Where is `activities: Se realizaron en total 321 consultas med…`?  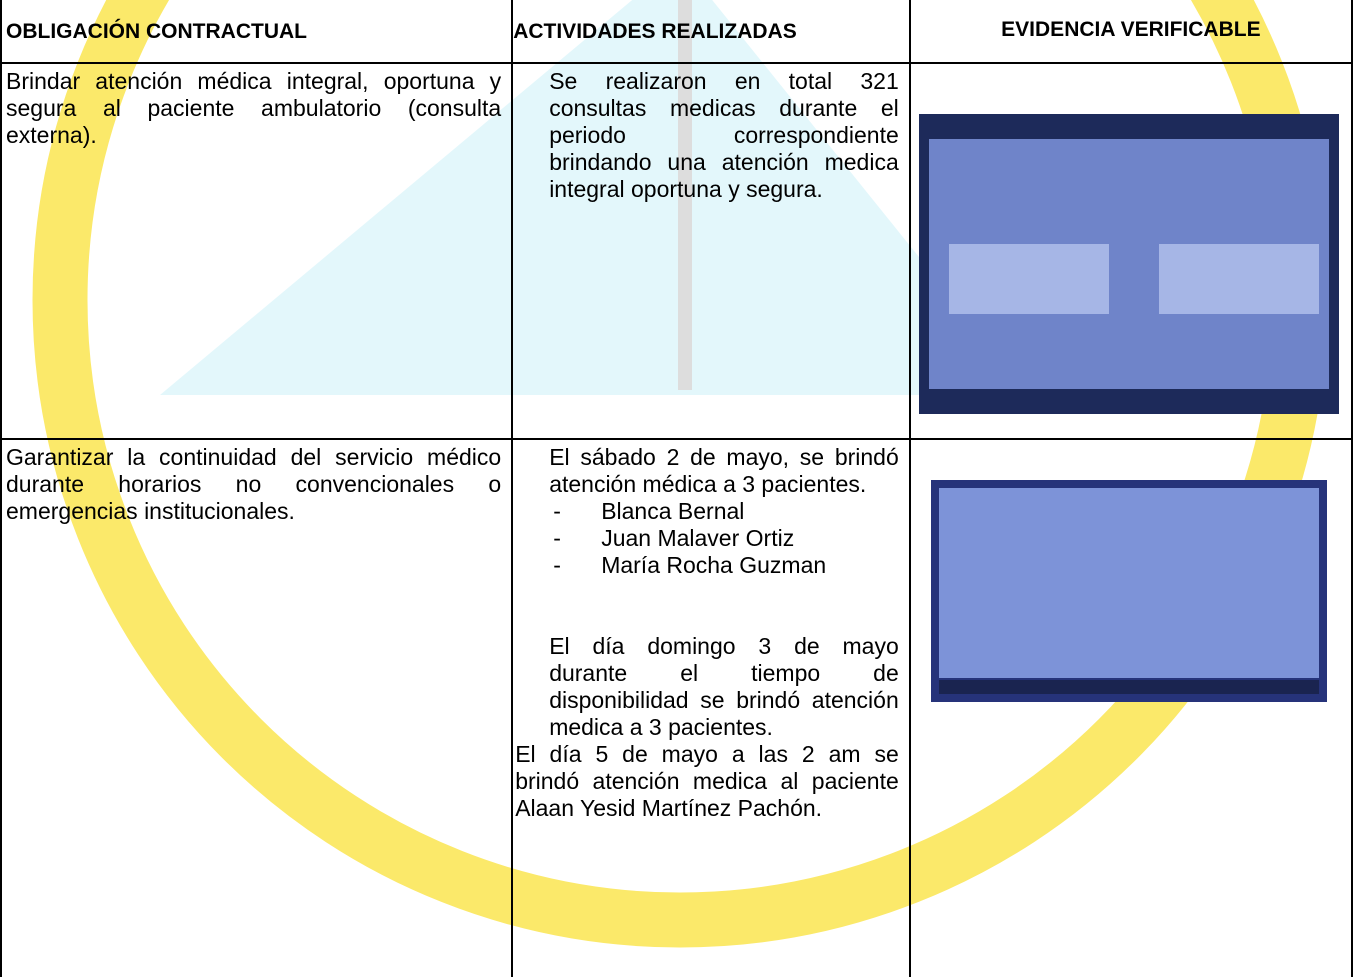
activities: Se realizaron en total 321 consultas med… is located at coordinates (711, 251).